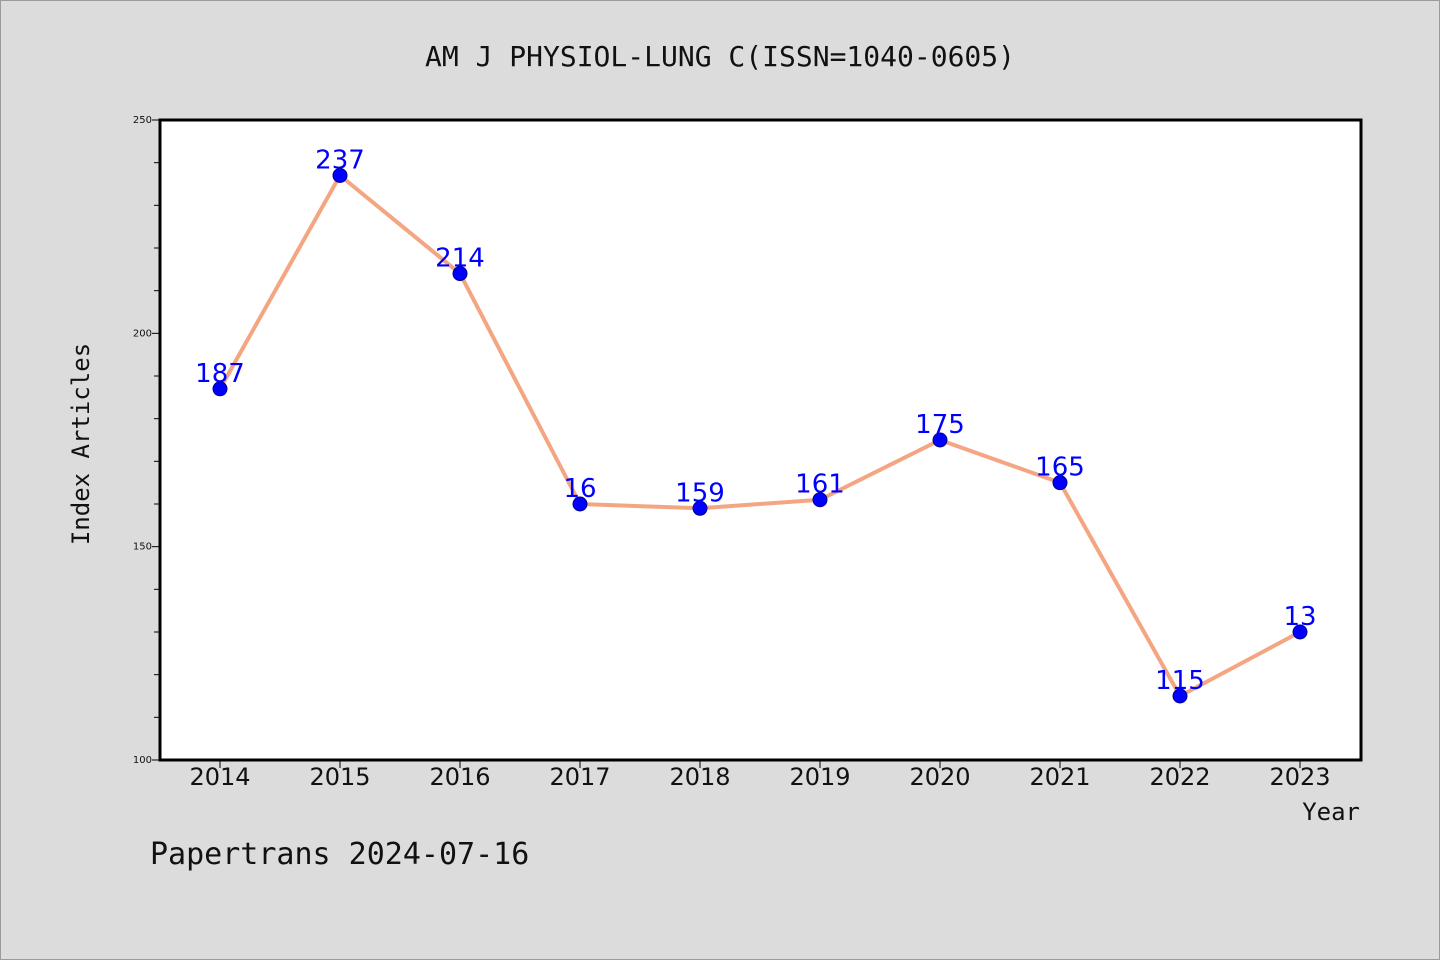 Image resolution: width=1440 pixels, height=960 pixels. I want to click on x-tick-label: 2021, so click(1059, 777).